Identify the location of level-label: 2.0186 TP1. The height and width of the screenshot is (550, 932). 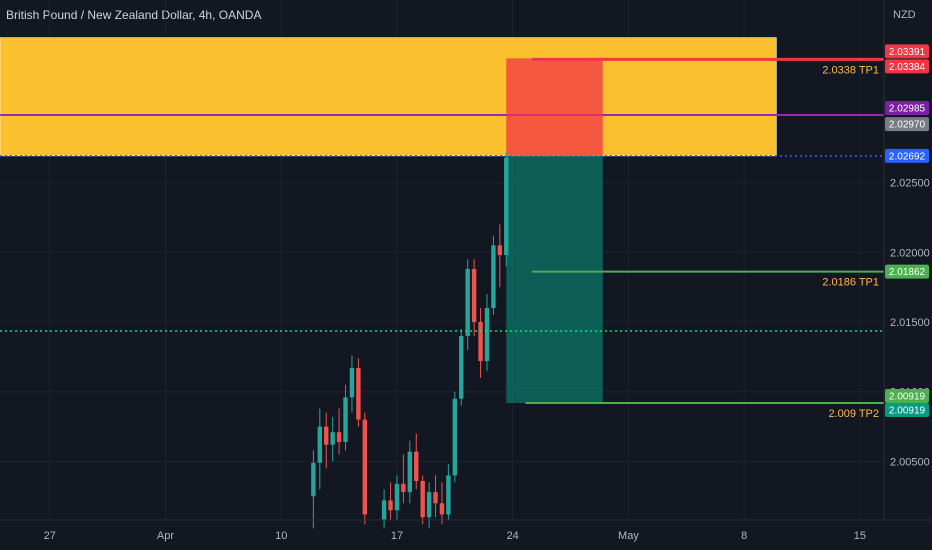
(850, 283).